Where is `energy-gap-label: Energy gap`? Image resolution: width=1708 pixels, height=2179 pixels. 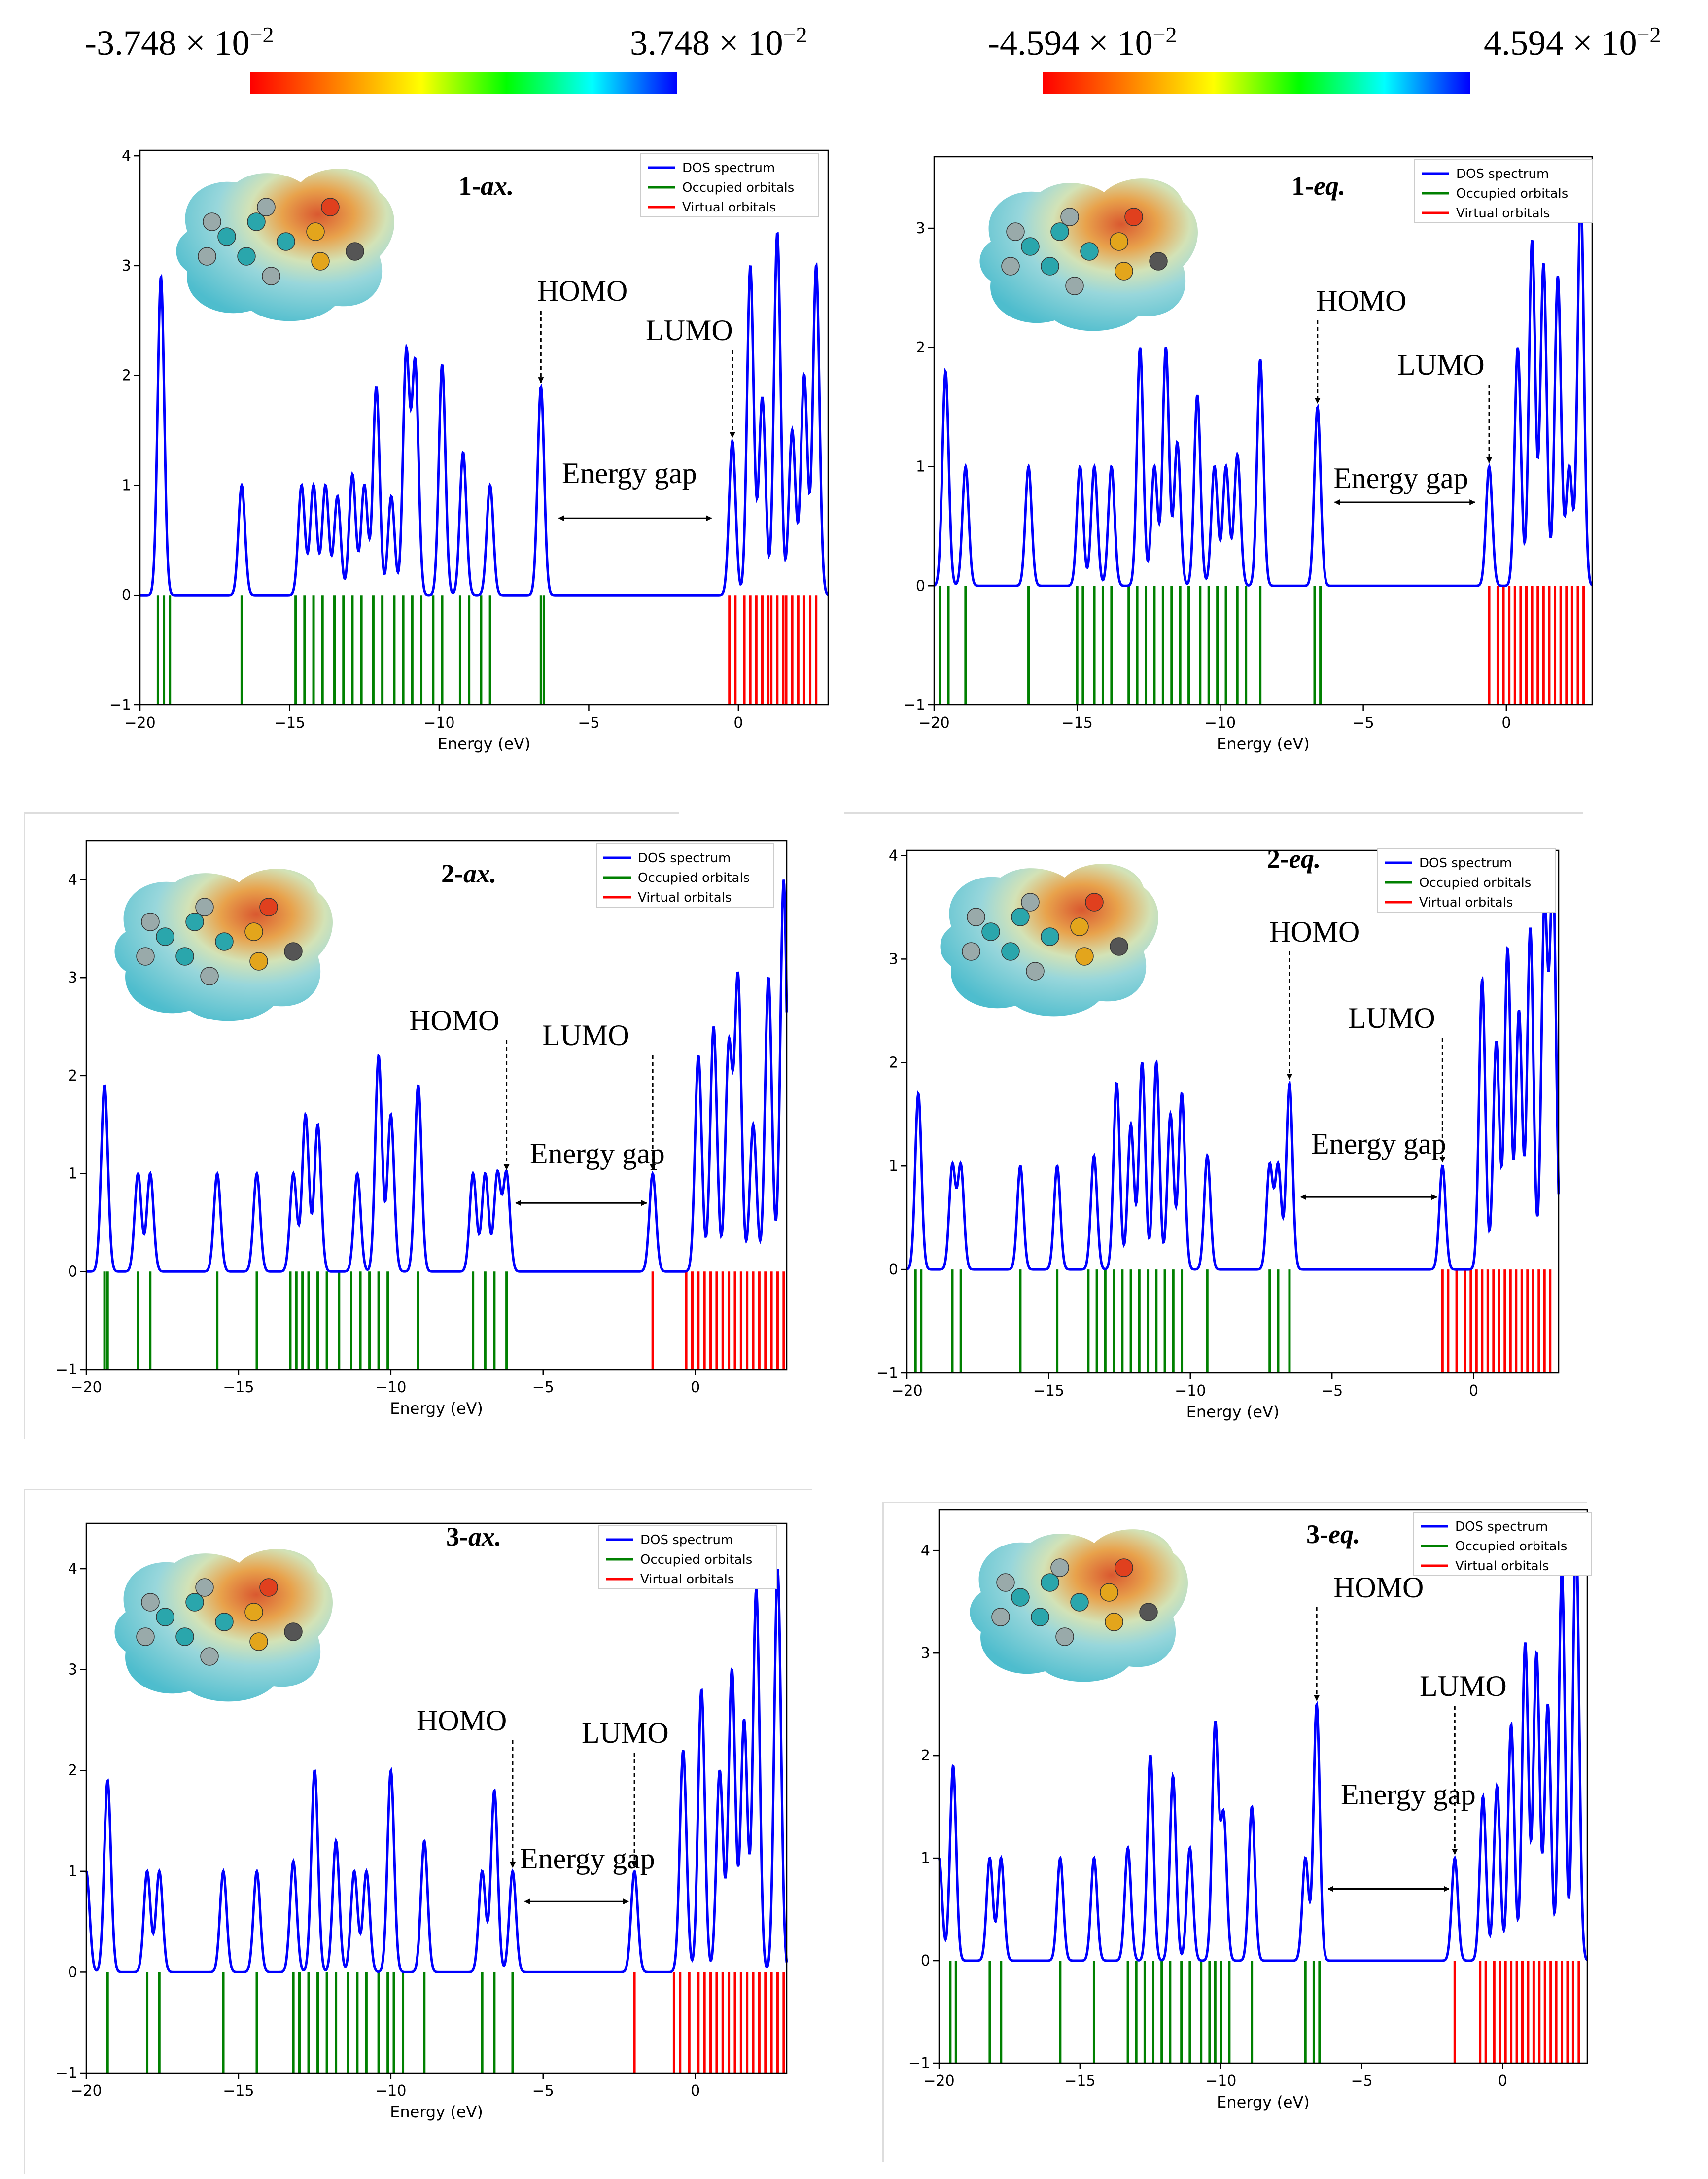
energy-gap-label: Energy gap is located at coordinates (1379, 1144).